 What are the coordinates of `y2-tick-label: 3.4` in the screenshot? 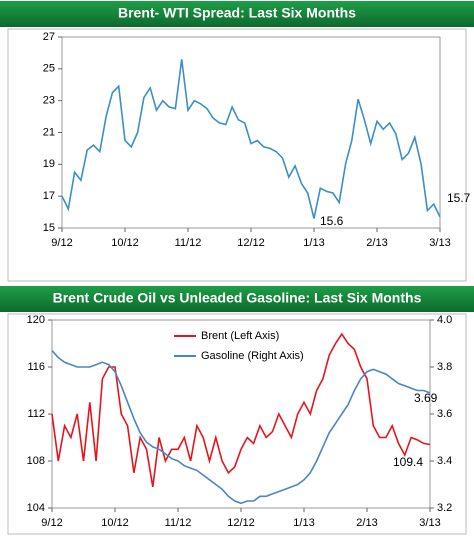 It's located at (444, 461).